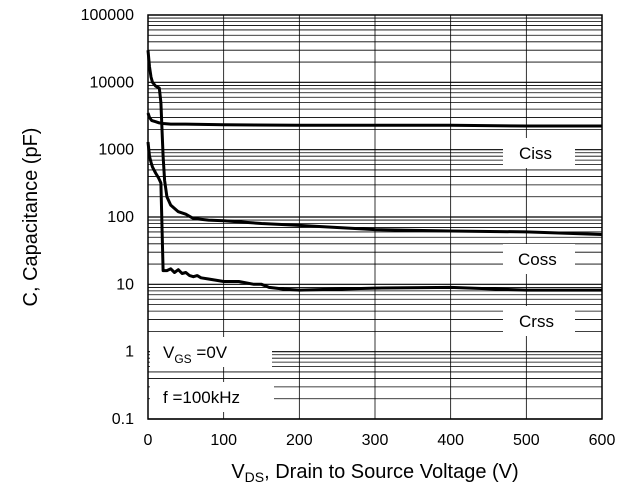  I want to click on series-line-ciss, so click(374, 120).